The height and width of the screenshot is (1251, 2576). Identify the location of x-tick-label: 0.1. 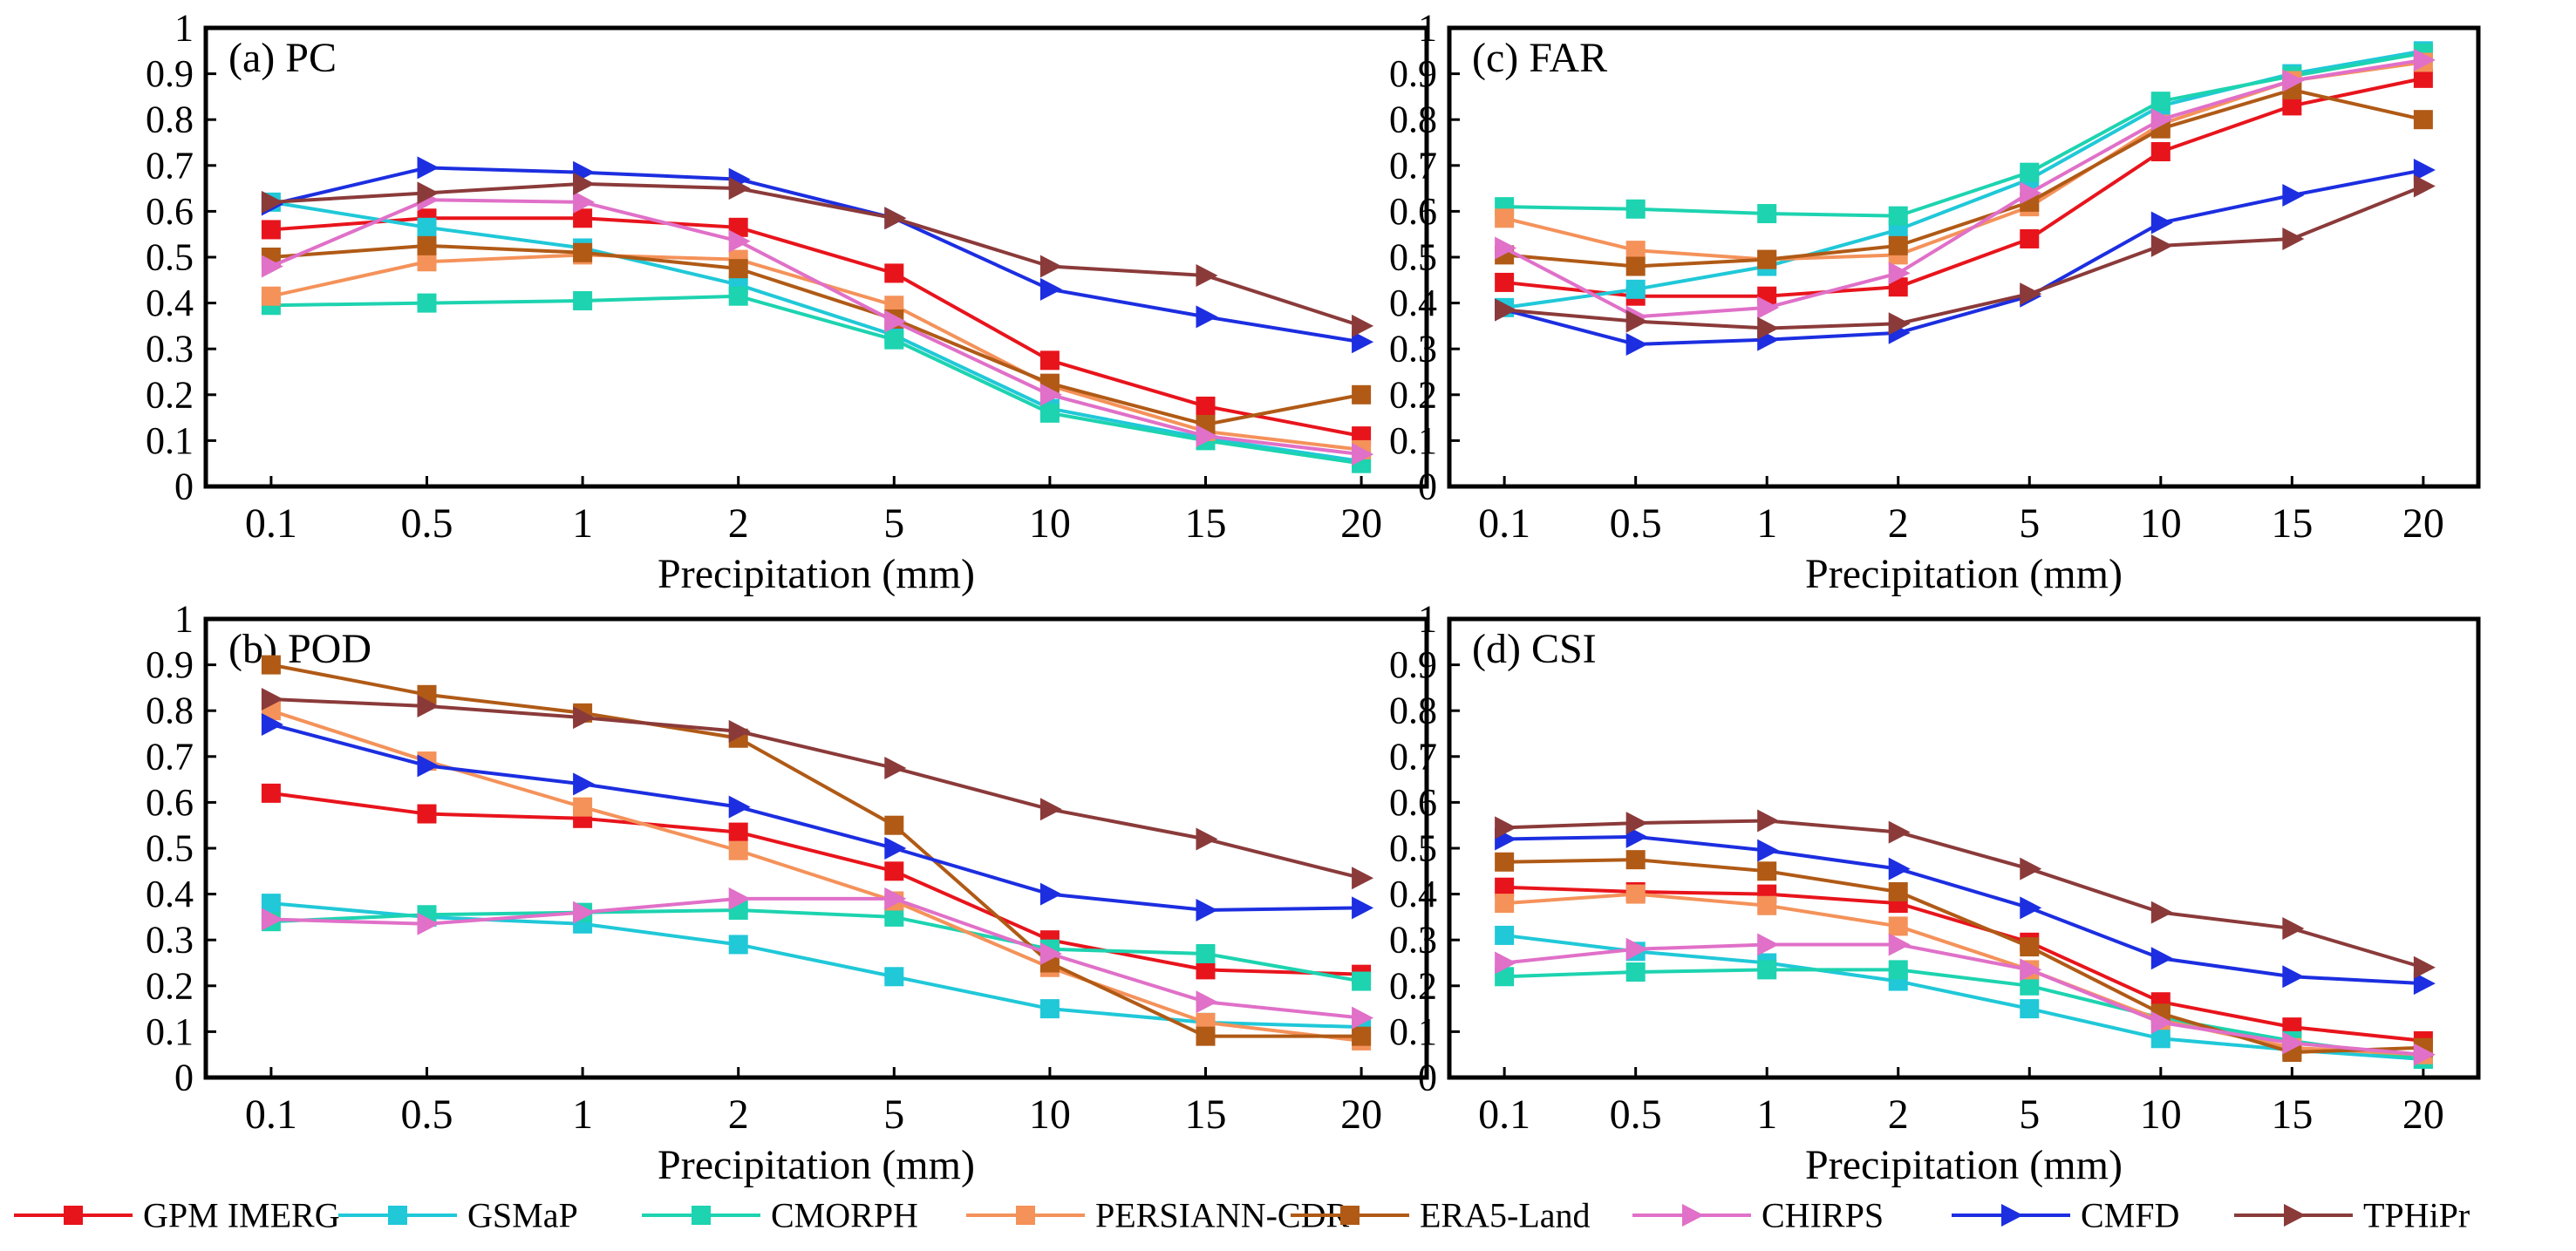
(1504, 523).